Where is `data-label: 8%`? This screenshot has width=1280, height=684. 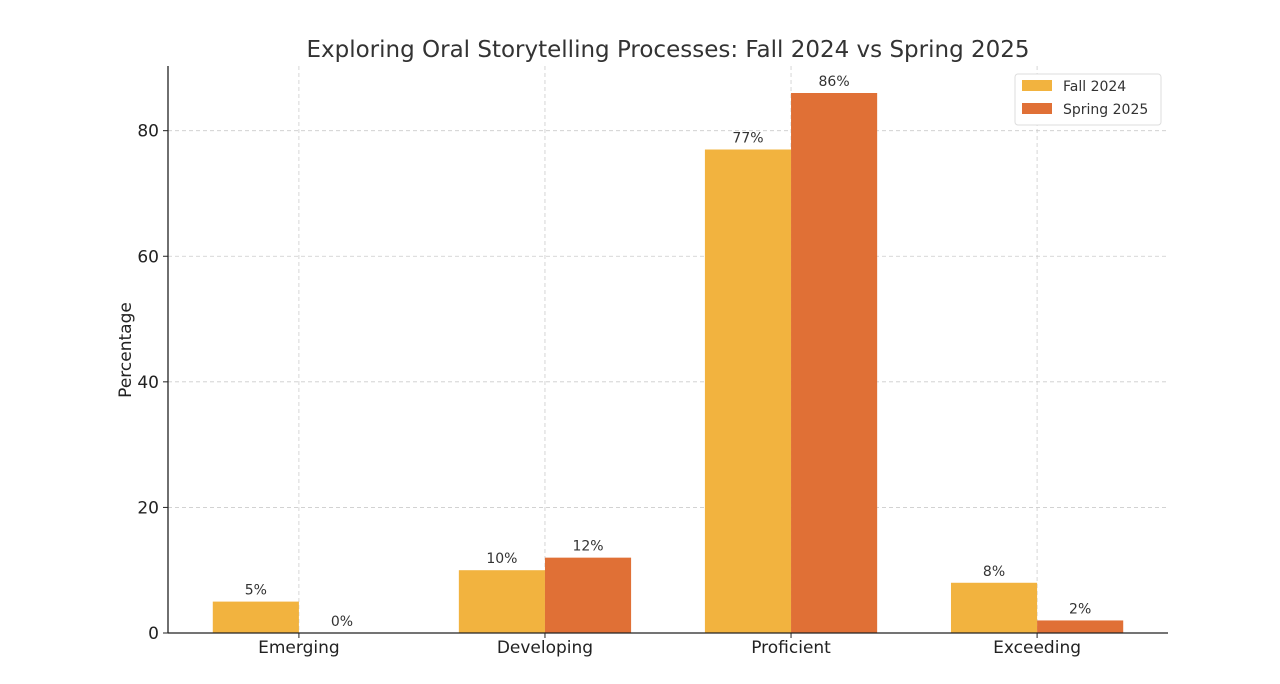
data-label: 8% is located at coordinates (994, 572).